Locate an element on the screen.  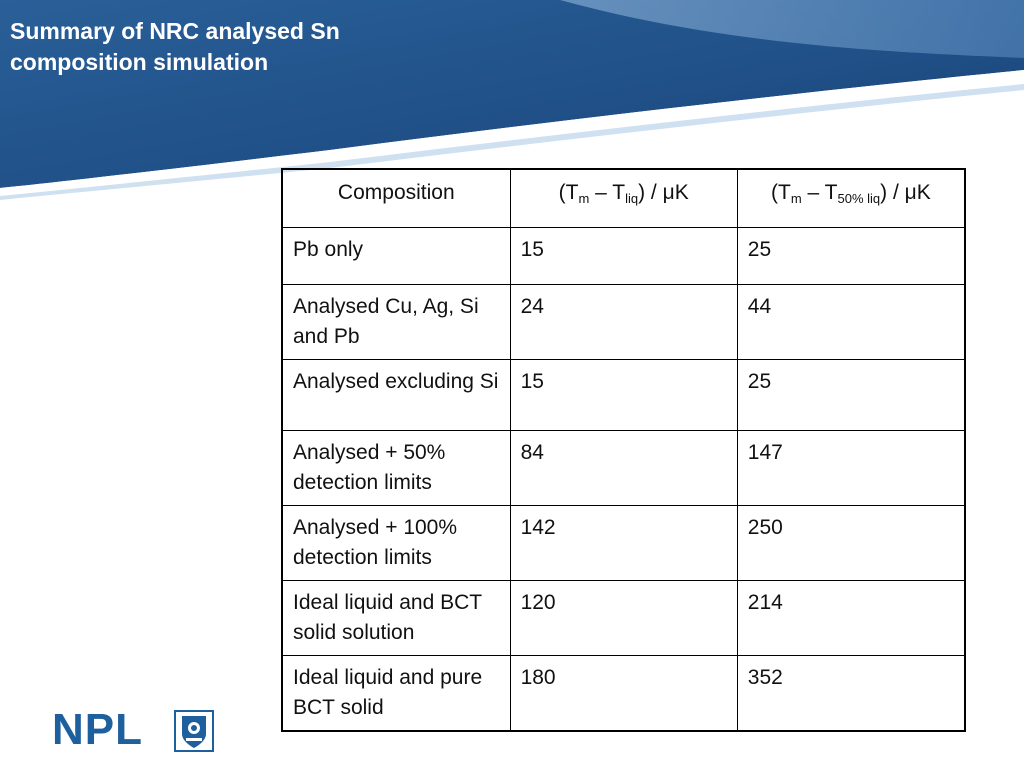
npl-crest-icon is located at coordinates (194, 731).